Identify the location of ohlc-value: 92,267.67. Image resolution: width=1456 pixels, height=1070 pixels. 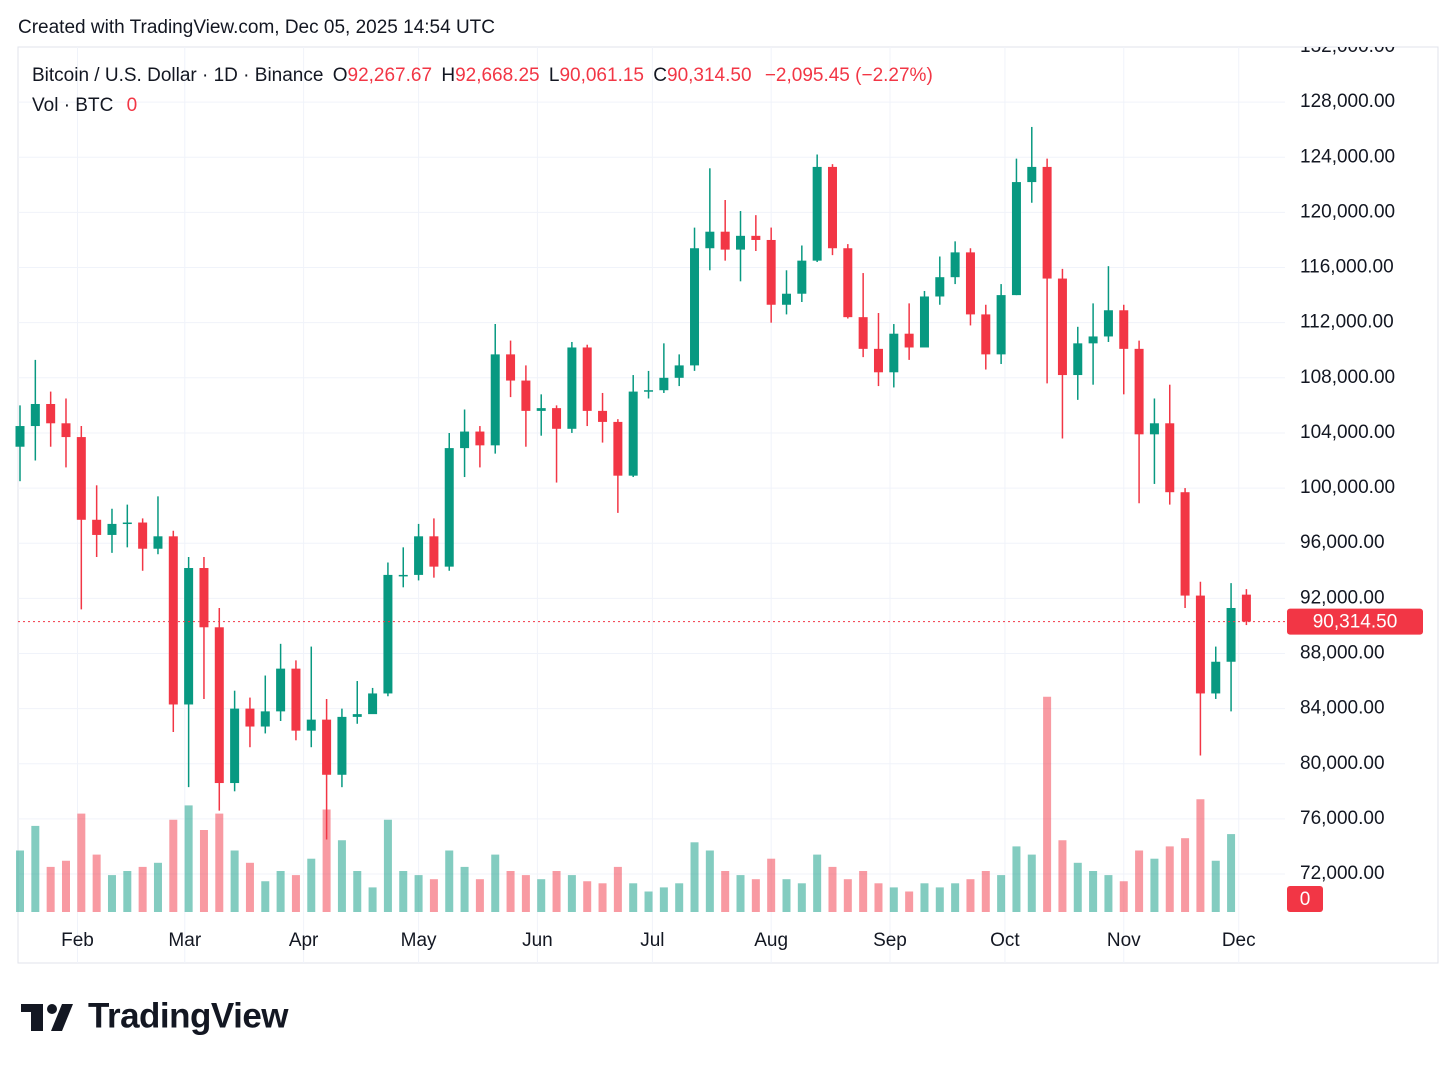
(390, 75).